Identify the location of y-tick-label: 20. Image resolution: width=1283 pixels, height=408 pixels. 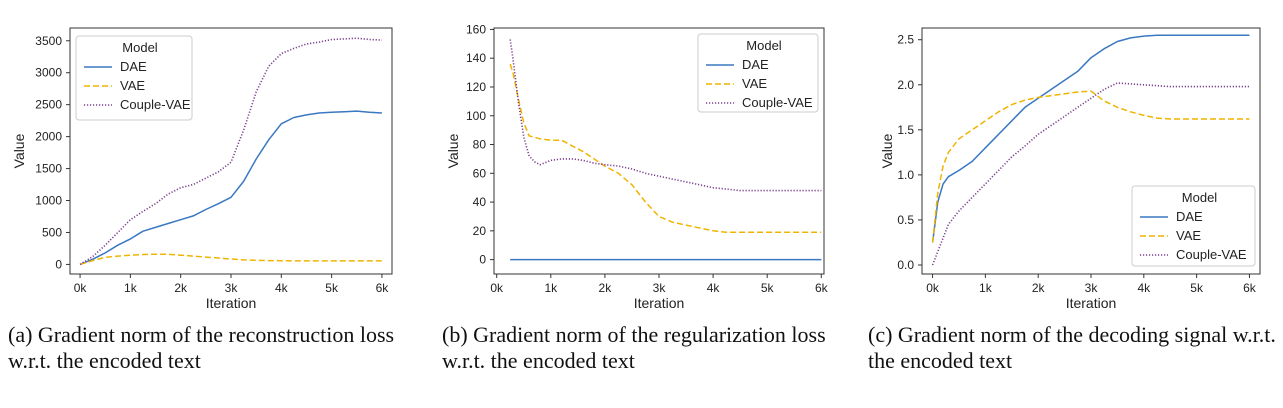
(480, 231).